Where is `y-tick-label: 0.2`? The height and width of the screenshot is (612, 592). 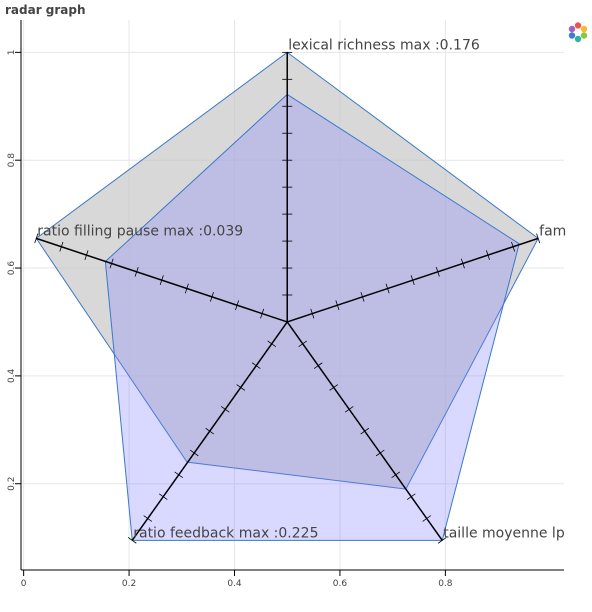 y-tick-label: 0.2 is located at coordinates (12, 484).